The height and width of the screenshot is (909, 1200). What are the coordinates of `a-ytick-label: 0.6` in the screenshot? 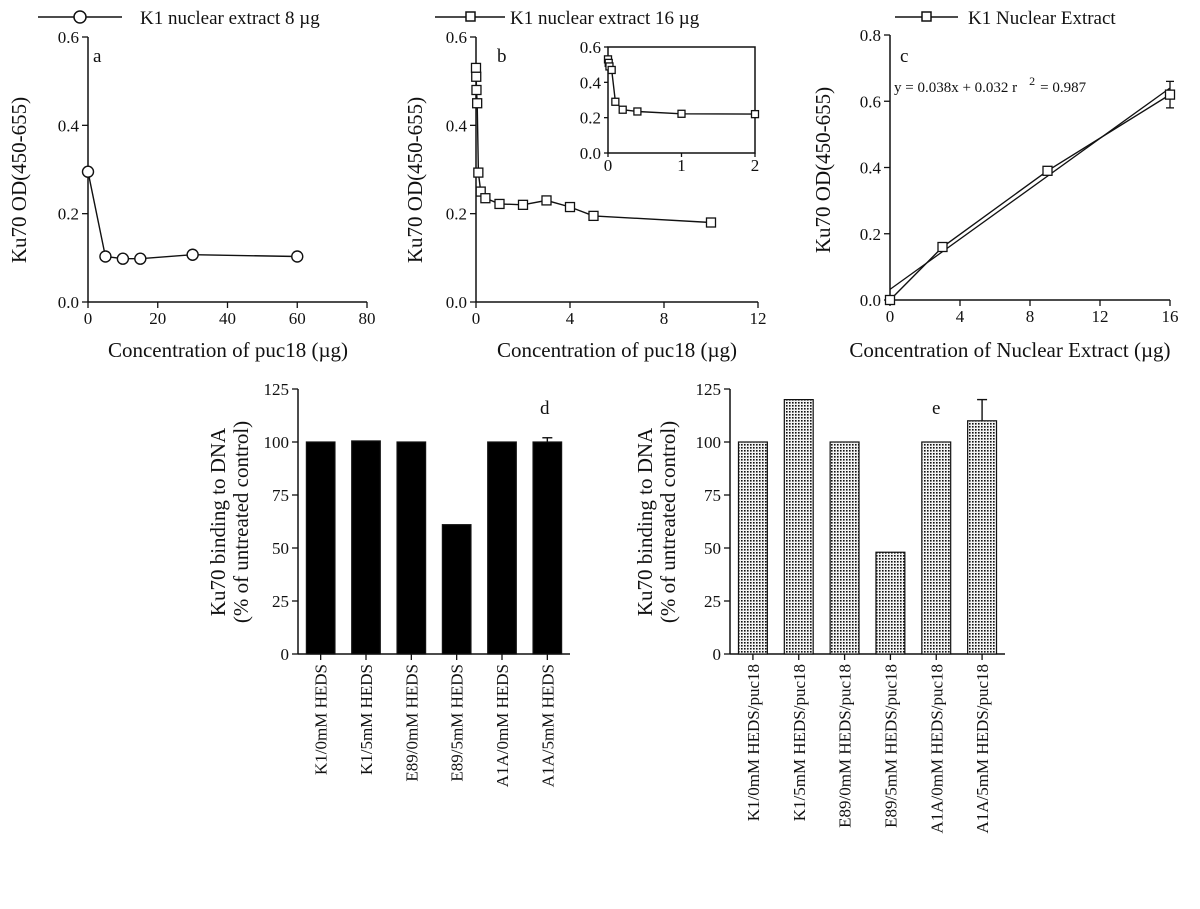 It's located at (68, 37).